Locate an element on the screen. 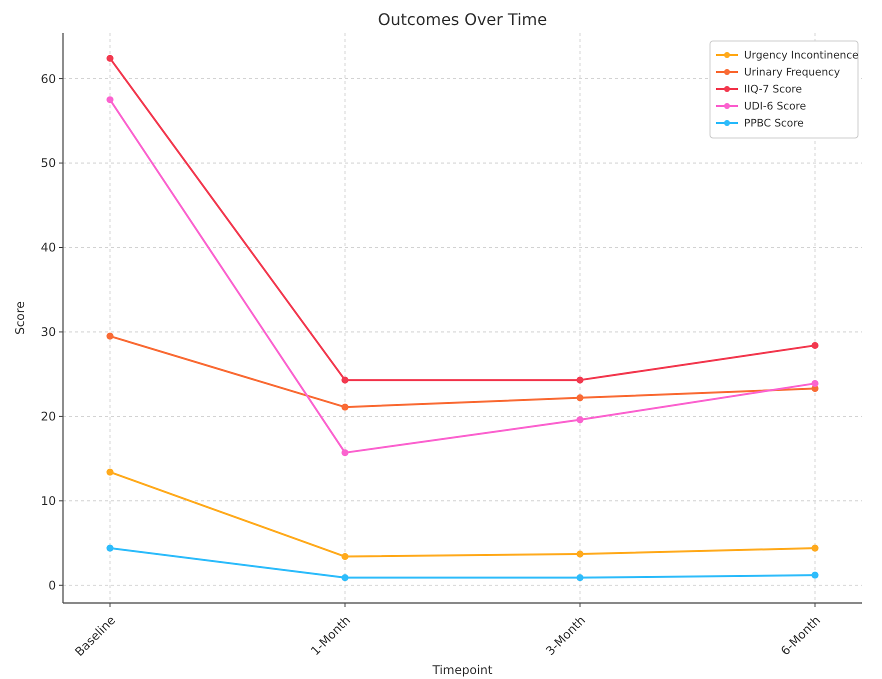 Image resolution: width=882 pixels, height=679 pixels. legend-label: UDI-6 Score is located at coordinates (775, 106).